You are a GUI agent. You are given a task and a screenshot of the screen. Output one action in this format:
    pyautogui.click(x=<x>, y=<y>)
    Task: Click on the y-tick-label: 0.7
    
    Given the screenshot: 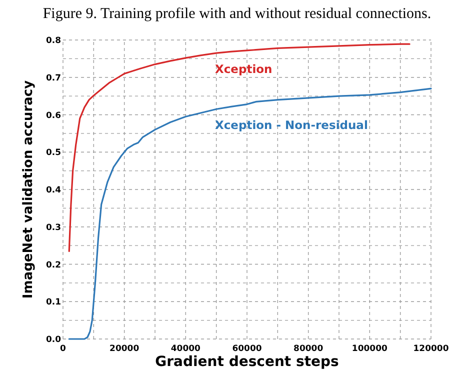 What is the action you would take?
    pyautogui.click(x=54, y=78)
    